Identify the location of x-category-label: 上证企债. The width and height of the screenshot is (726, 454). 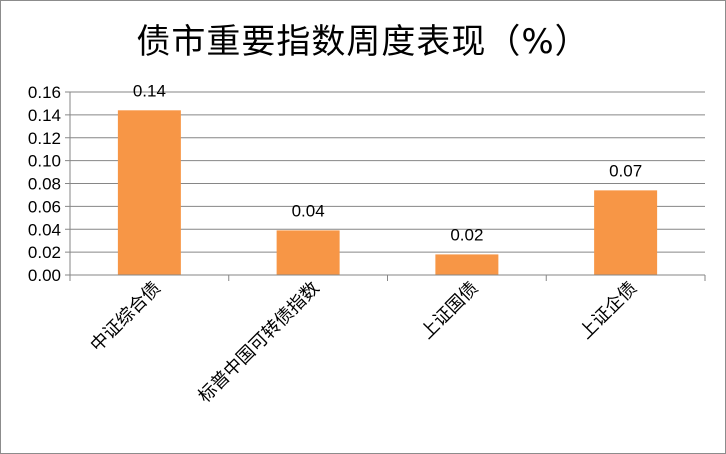
(608, 311).